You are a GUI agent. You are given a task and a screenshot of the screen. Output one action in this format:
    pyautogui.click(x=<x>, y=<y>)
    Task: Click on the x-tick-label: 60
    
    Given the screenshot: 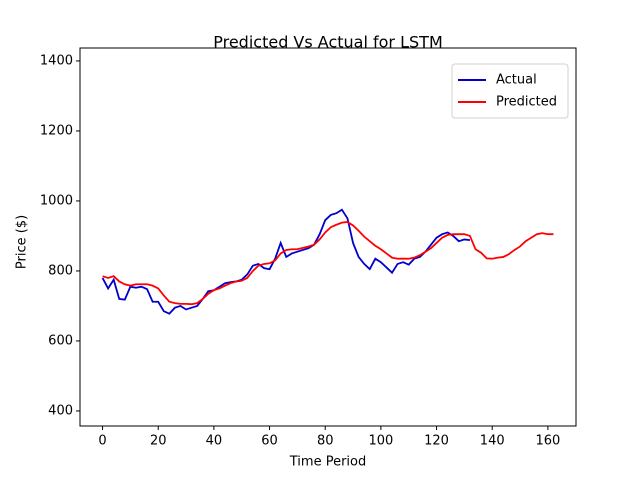 What is the action you would take?
    pyautogui.click(x=269, y=441)
    